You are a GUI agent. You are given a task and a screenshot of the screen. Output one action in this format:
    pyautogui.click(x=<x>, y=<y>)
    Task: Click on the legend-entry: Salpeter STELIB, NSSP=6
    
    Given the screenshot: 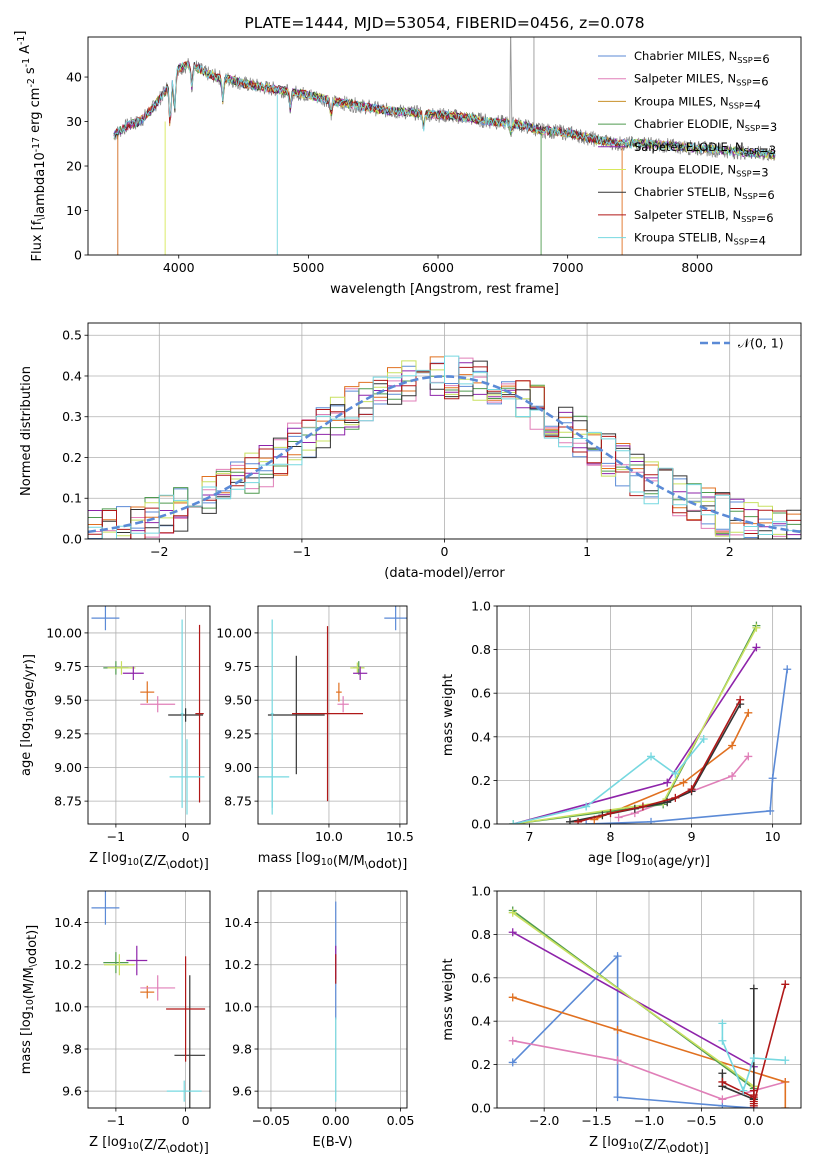 What is the action you would take?
    pyautogui.click(x=704, y=216)
    